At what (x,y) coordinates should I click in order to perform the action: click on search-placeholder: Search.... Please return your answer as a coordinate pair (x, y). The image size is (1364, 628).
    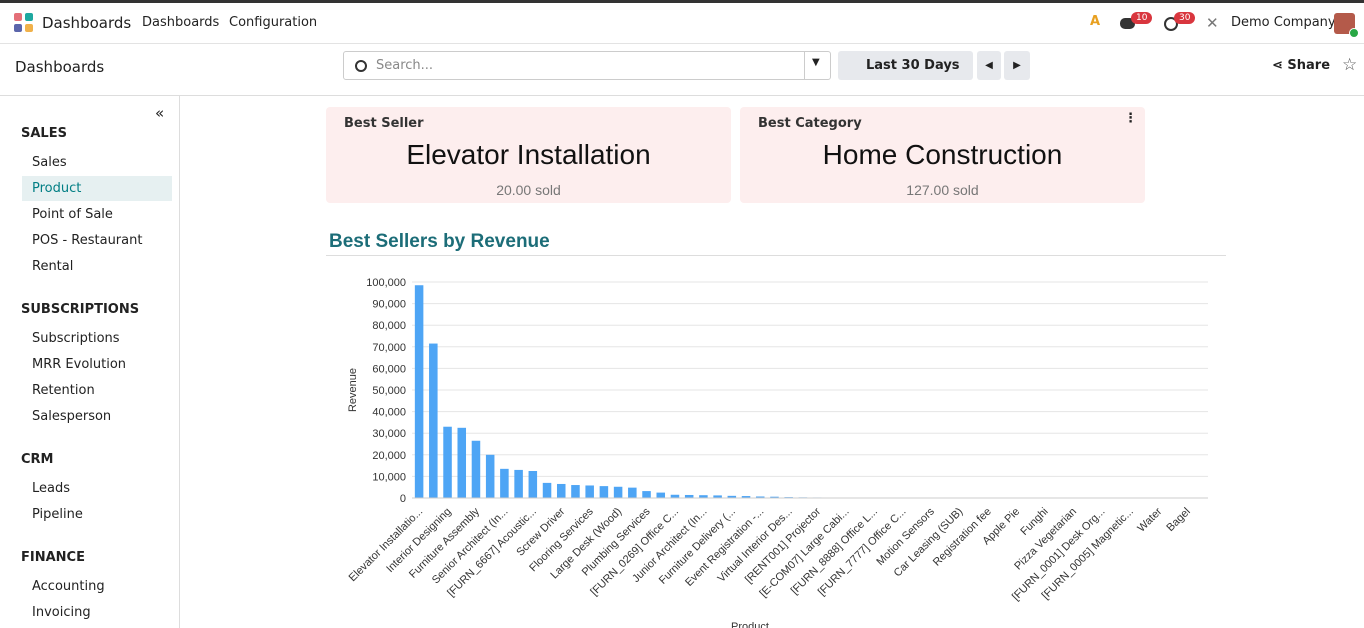
    Looking at the image, I should click on (405, 65).